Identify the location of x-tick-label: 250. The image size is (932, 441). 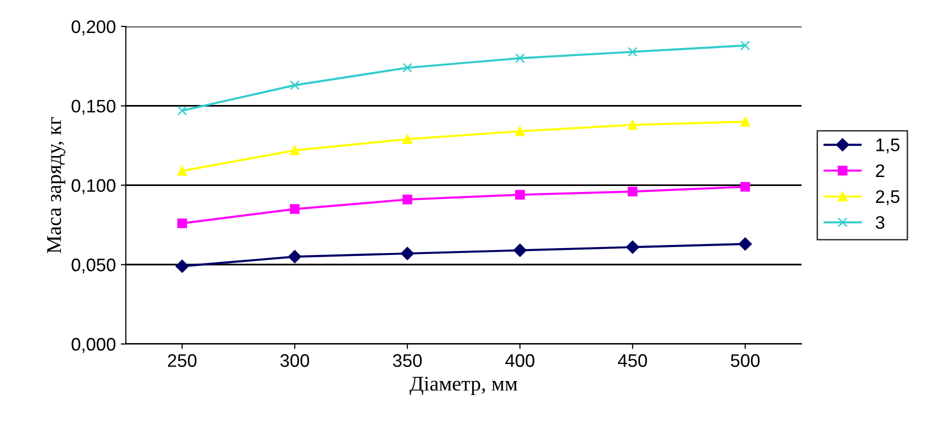
(182, 360).